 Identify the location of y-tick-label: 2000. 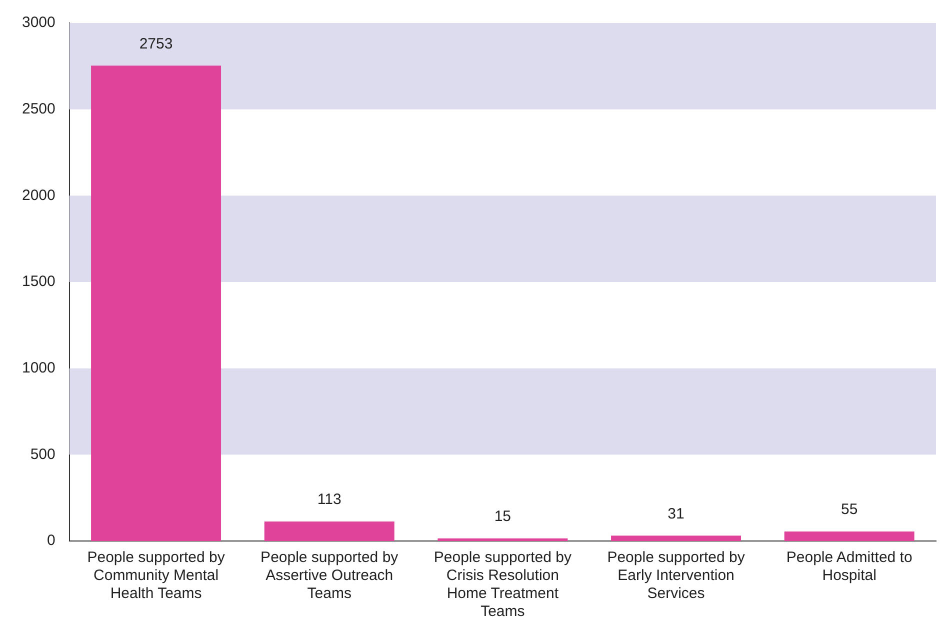
(39, 195).